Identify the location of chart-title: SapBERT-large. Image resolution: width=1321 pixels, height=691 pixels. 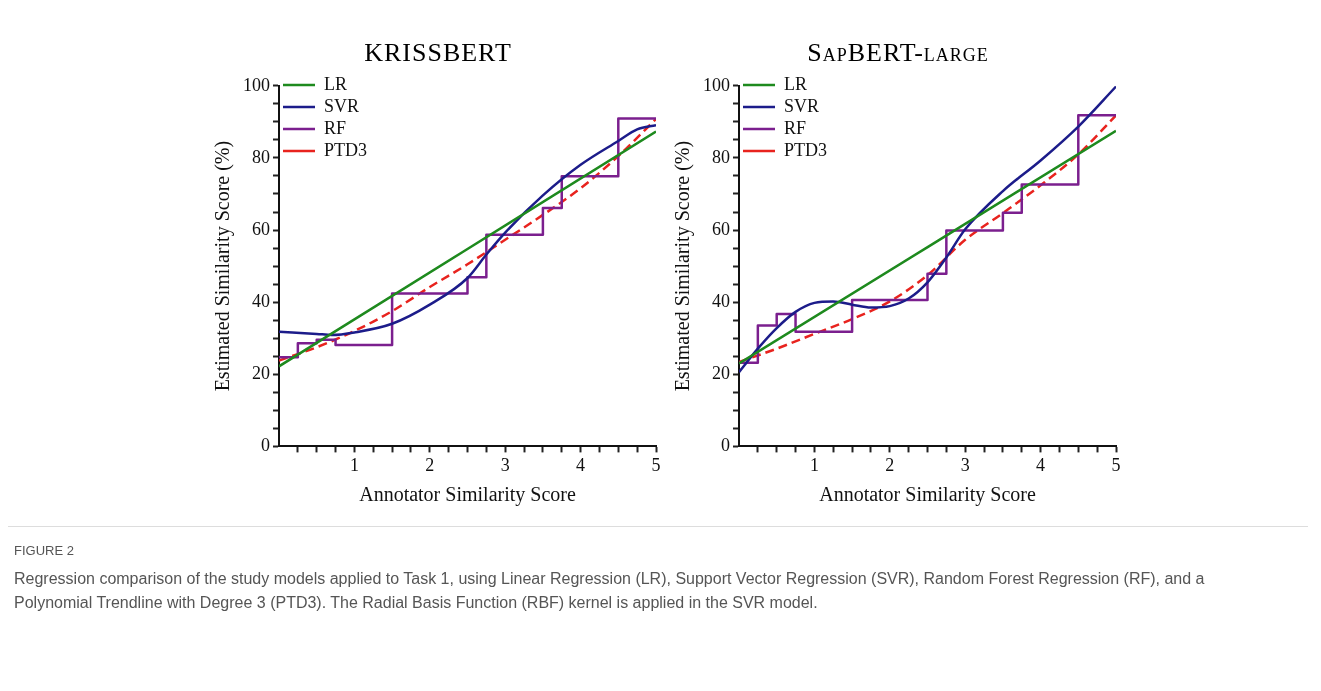
(898, 53).